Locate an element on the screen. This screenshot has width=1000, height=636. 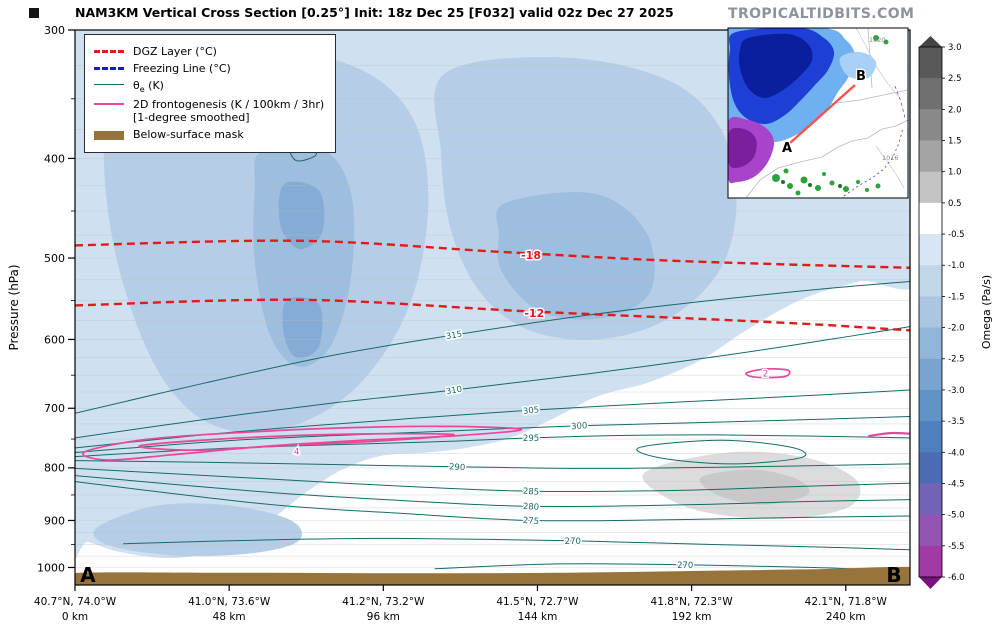
x-tick-label-distance: 48 km is located at coordinates (229, 617).